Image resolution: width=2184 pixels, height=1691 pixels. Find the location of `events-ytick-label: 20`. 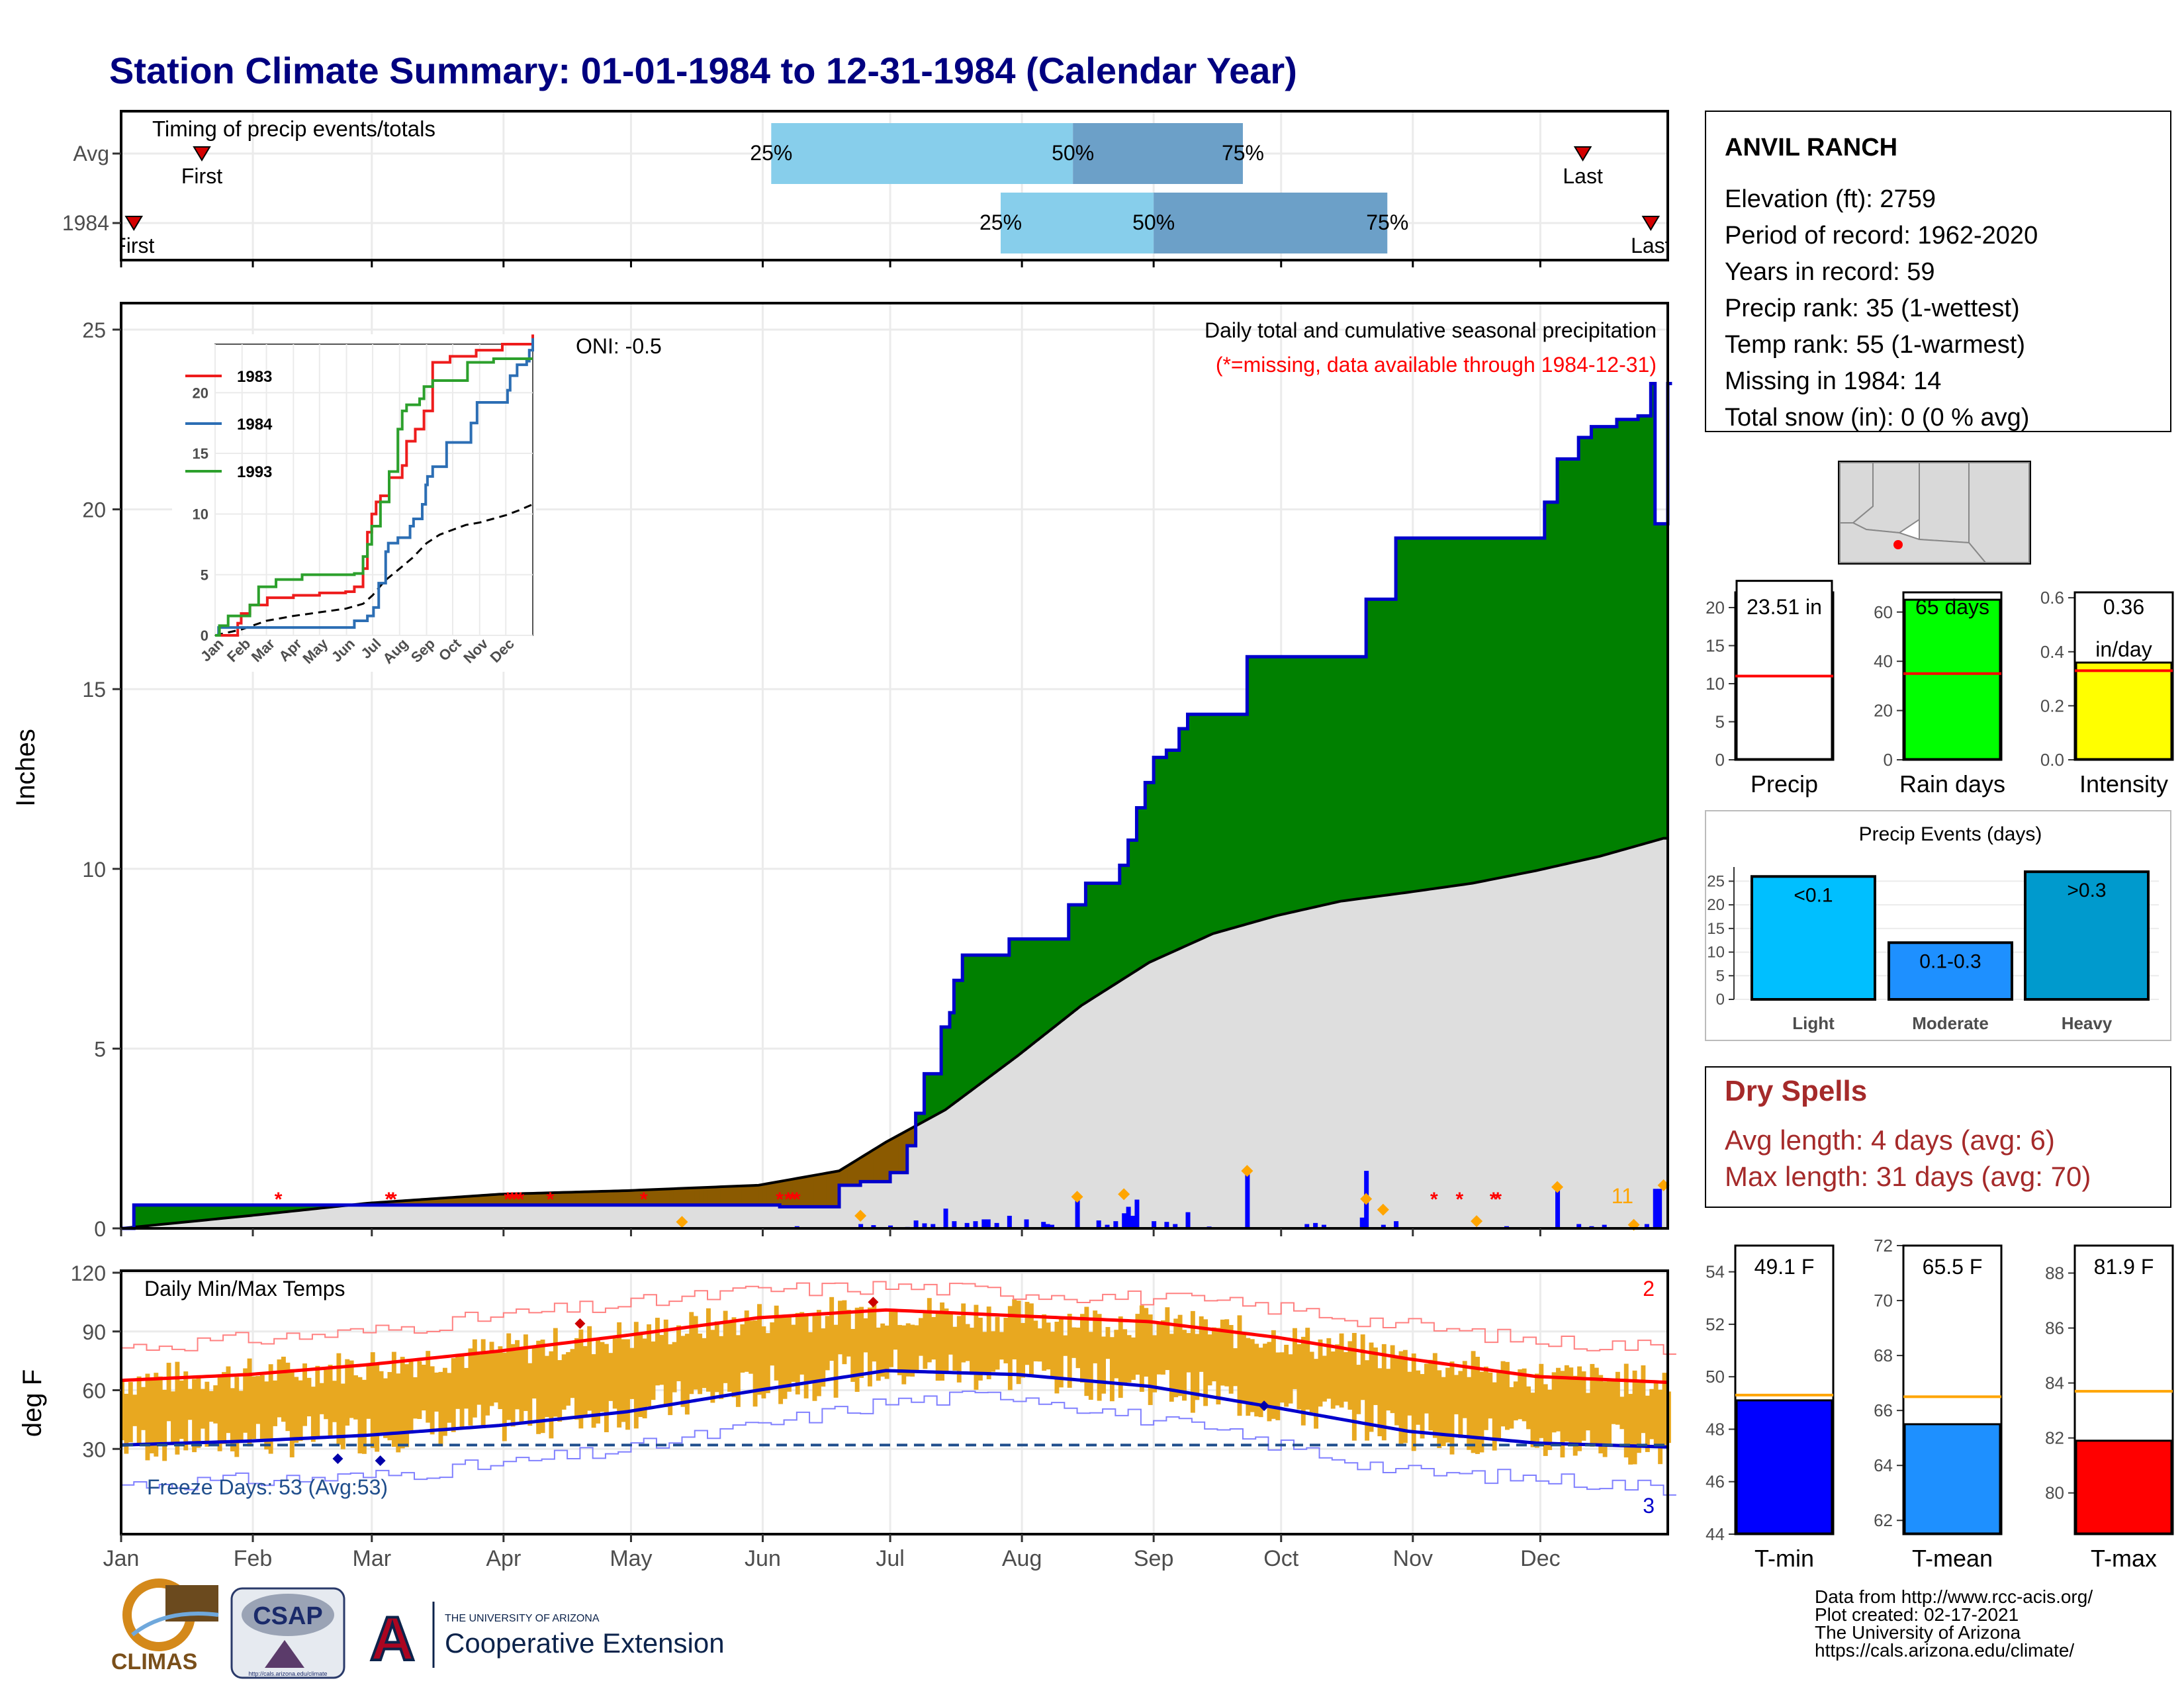

events-ytick-label: 20 is located at coordinates (1716, 905).